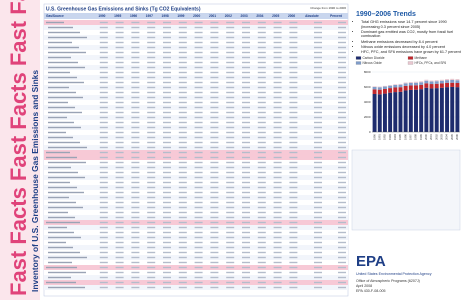 This screenshot has height=300, width=464. What do you see at coordinates (436, 137) in the screenshot?
I see `x-tick-label: 2002` at bounding box center [436, 137].